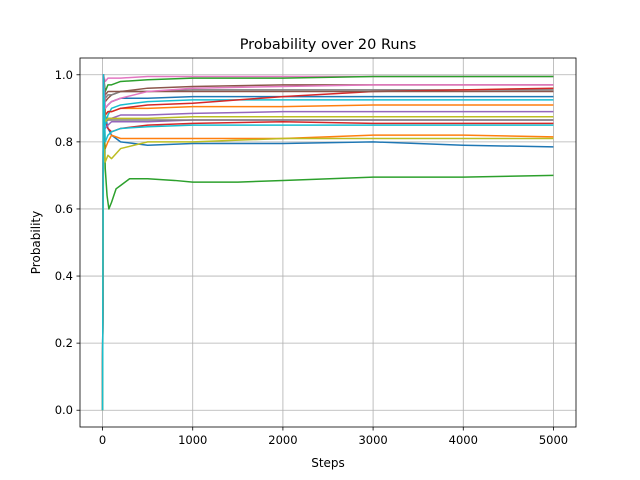  What do you see at coordinates (553, 440) in the screenshot?
I see `x-tick-label: 5000` at bounding box center [553, 440].